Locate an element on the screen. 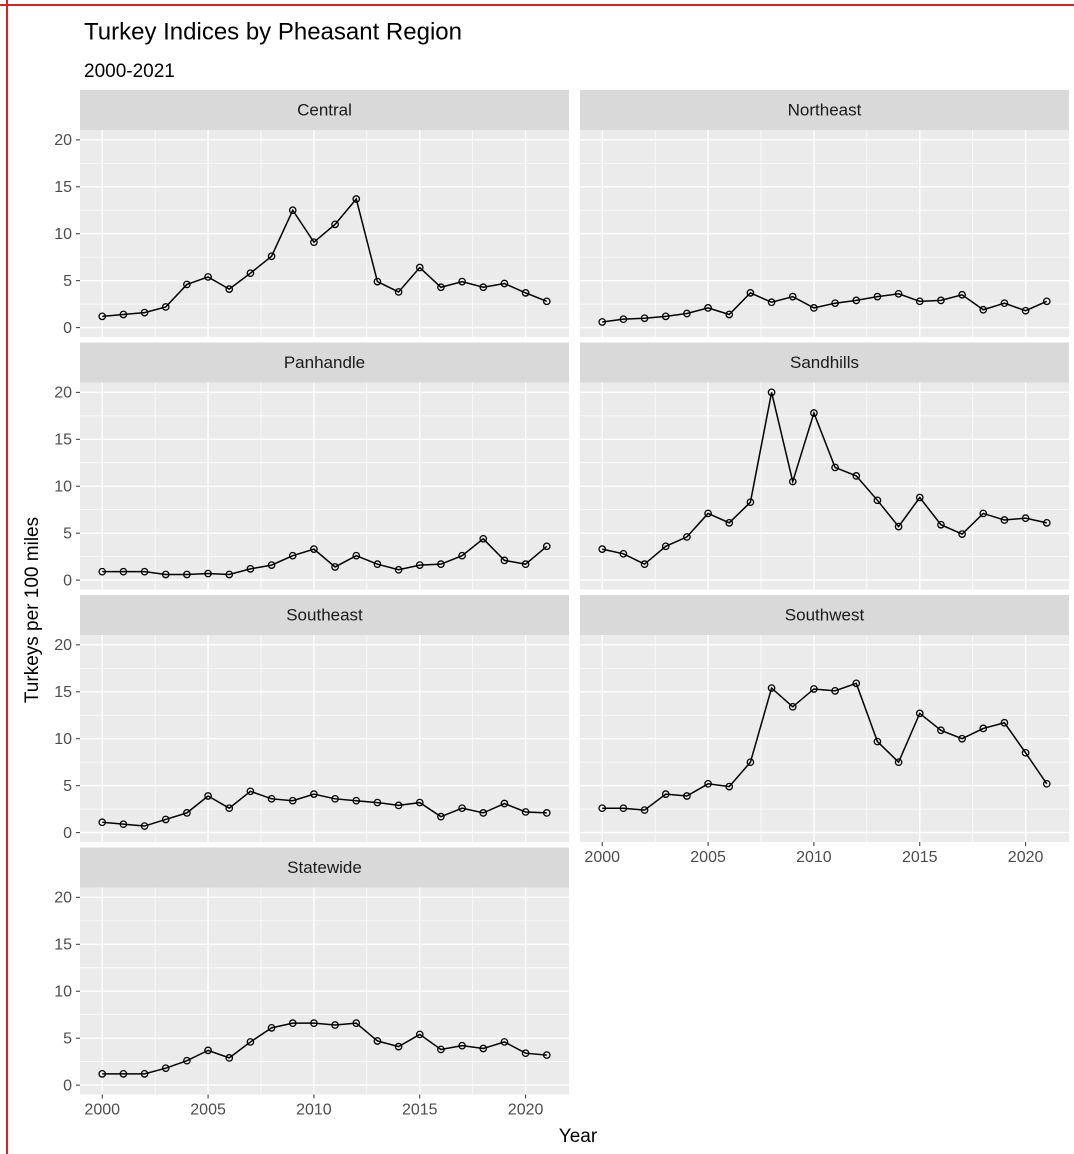 This screenshot has width=1074, height=1154. x-tick-label: 2020 is located at coordinates (1026, 857).